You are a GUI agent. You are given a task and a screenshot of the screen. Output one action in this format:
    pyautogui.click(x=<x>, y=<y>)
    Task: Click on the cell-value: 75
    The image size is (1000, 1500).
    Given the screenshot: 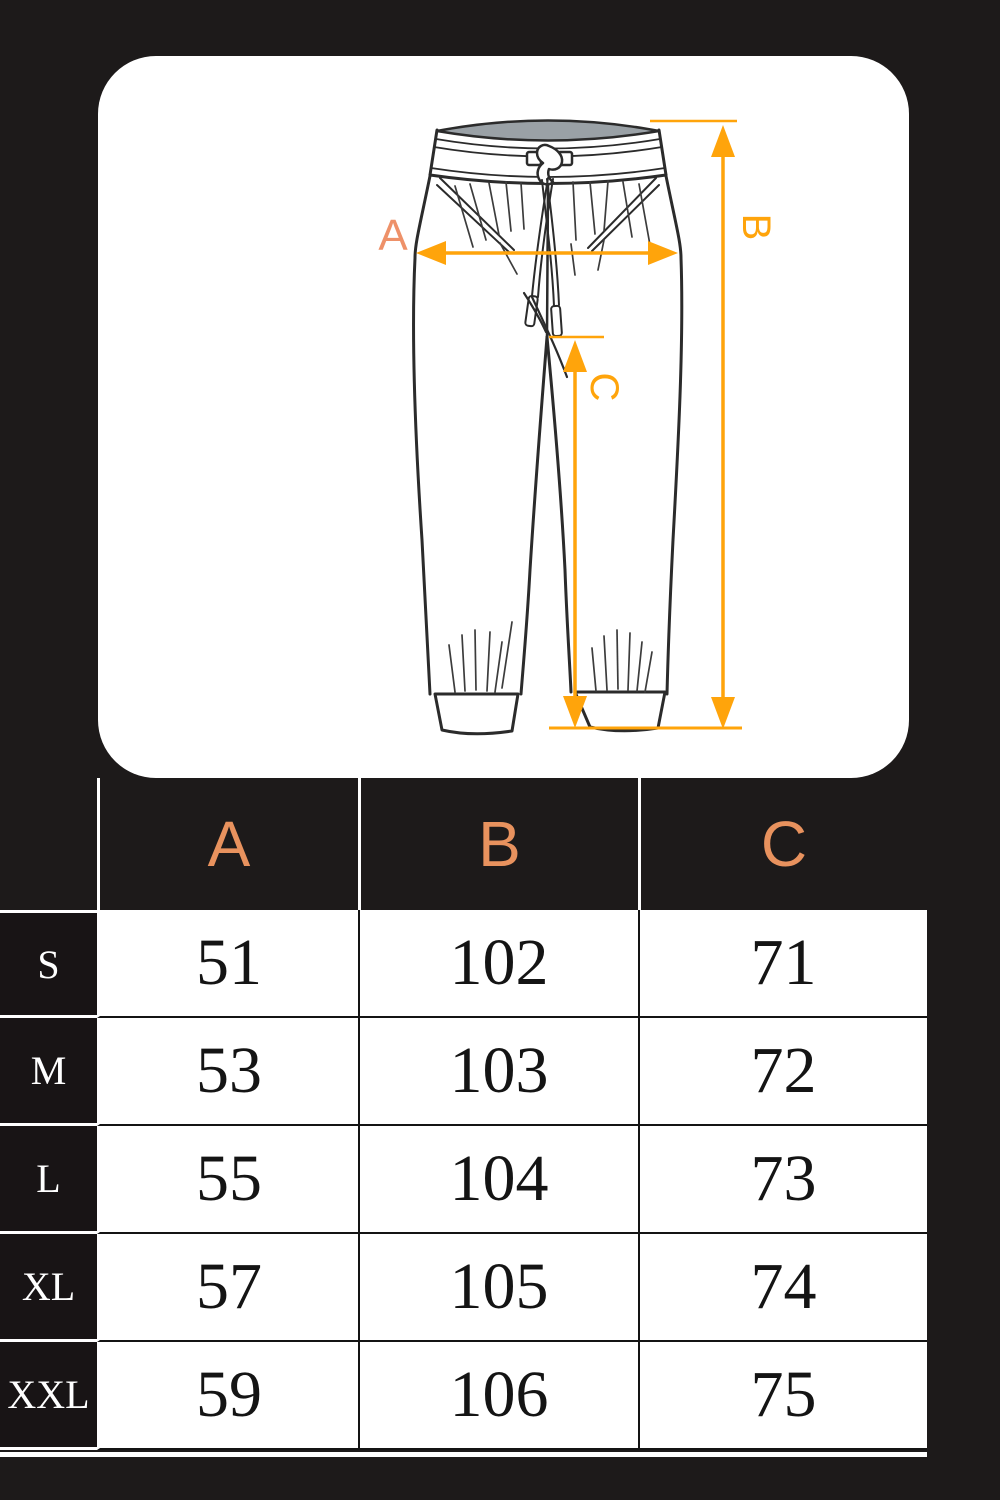 What is the action you would take?
    pyautogui.click(x=782, y=1396)
    